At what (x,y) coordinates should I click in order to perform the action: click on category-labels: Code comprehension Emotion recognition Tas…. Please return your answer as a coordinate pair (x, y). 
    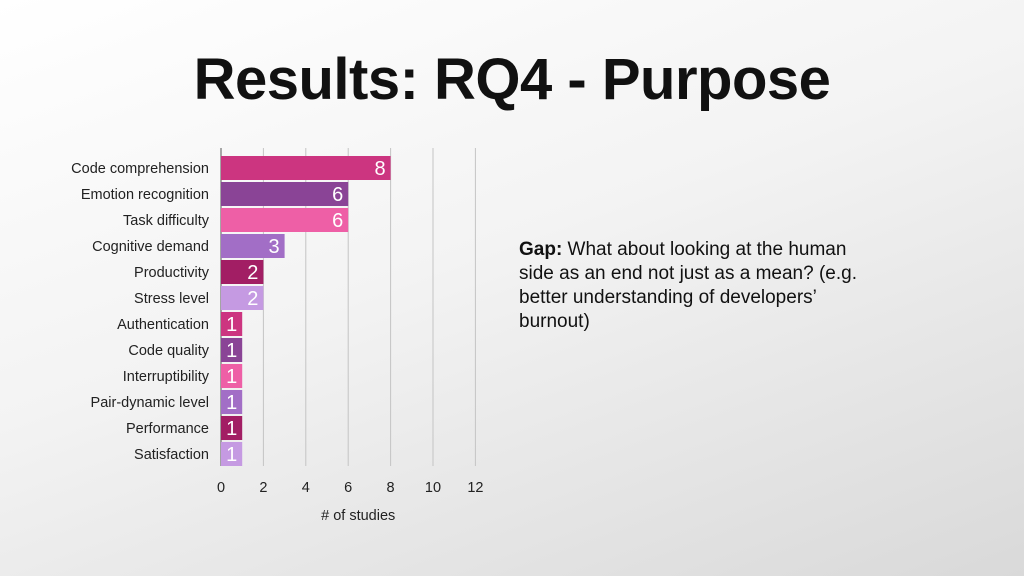
    Looking at the image, I should click on (140, 312).